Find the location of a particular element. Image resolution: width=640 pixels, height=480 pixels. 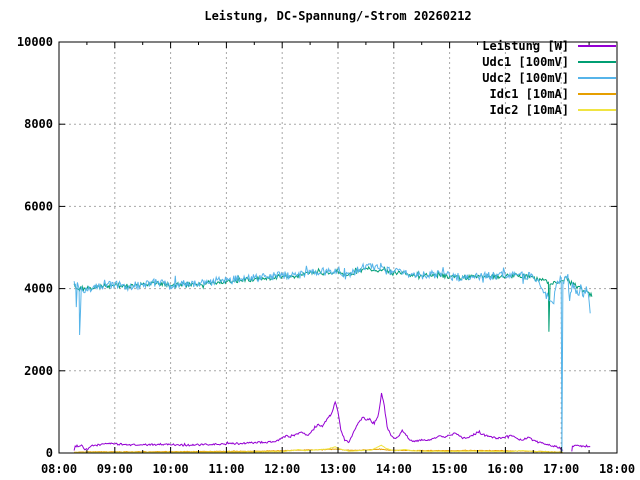

legend-entry: Idc2 [10mA] is located at coordinates (549, 110).